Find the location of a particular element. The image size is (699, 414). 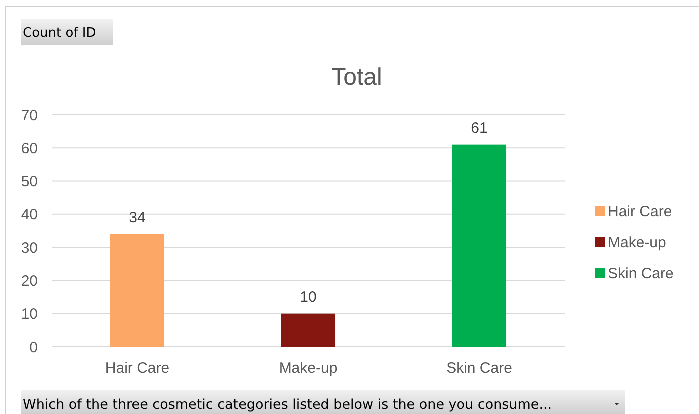

y-tick-label: 20 is located at coordinates (29, 281).